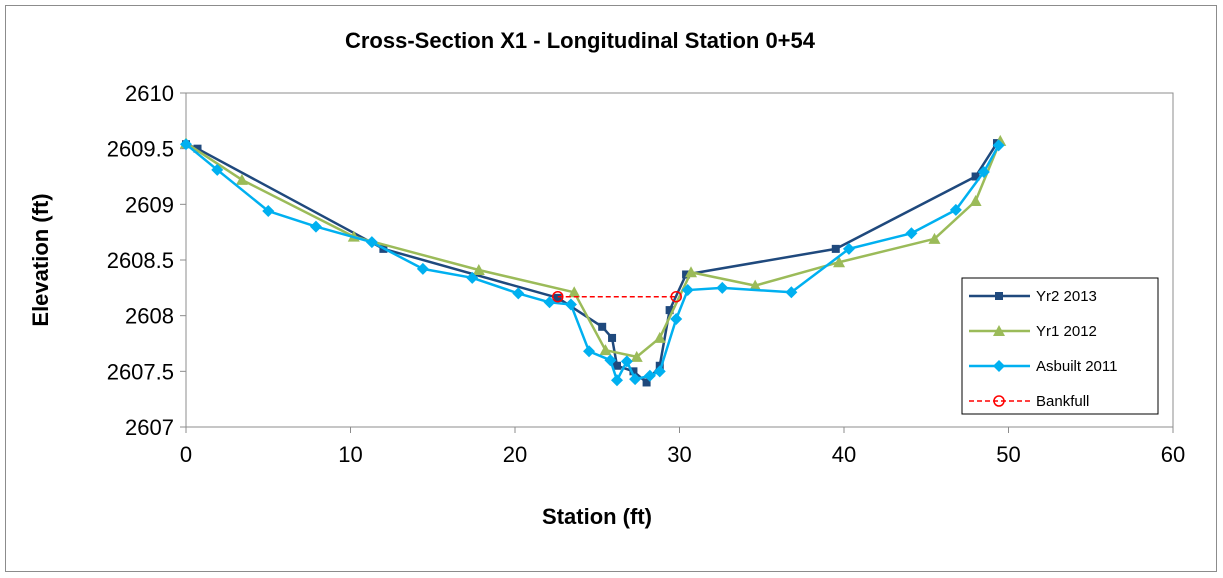 Image resolution: width=1223 pixels, height=578 pixels. I want to click on legend-box, so click(1060, 346).